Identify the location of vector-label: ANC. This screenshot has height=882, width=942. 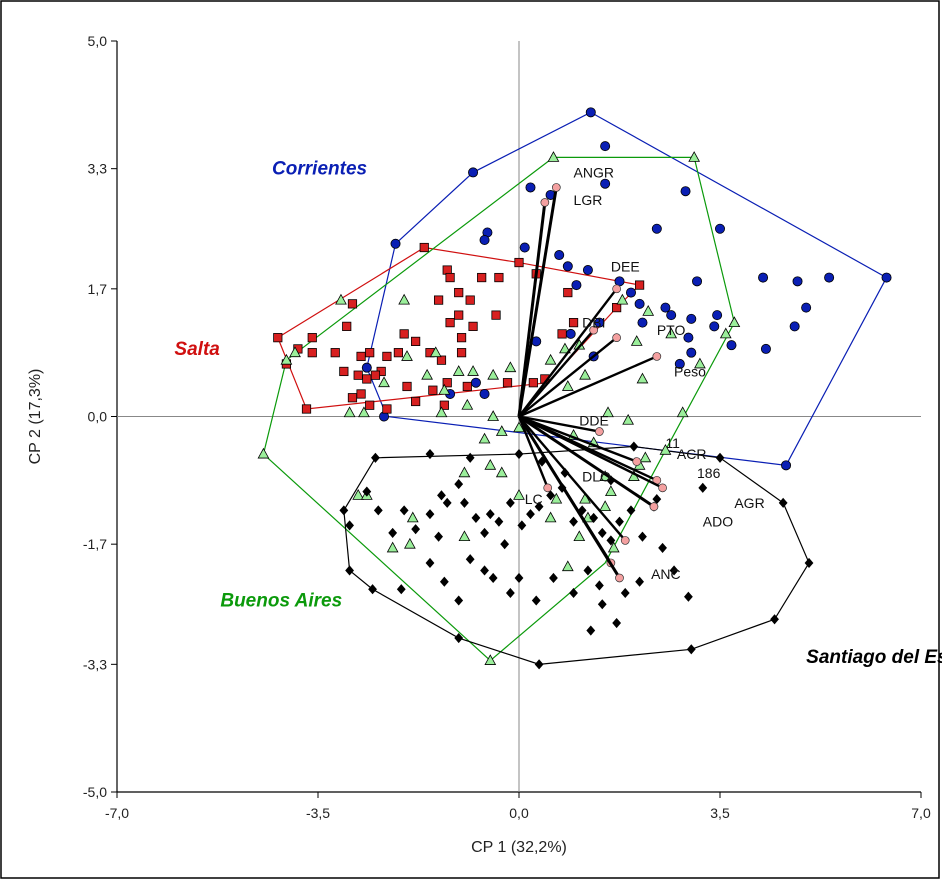
(666, 574).